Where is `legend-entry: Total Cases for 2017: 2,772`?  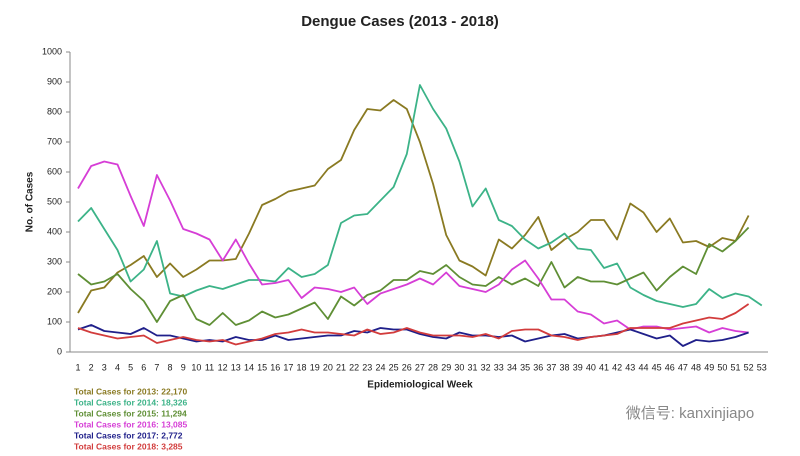
legend-entry: Total Cases for 2017: 2,772 is located at coordinates (128, 435).